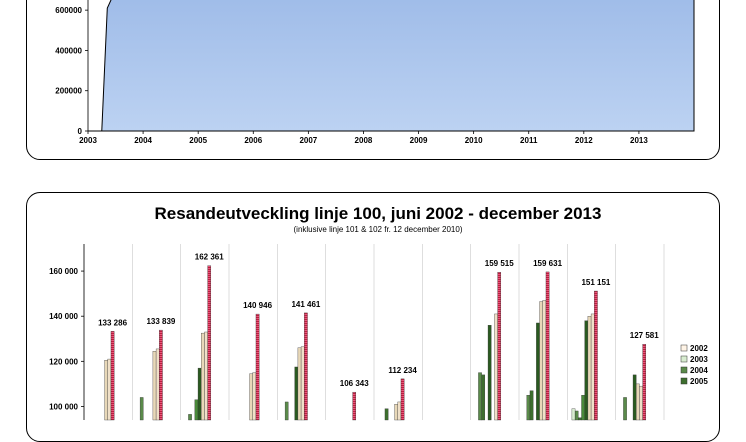 The width and height of the screenshot is (746, 442). I want to click on x-tick-label: 2003, so click(88, 140).